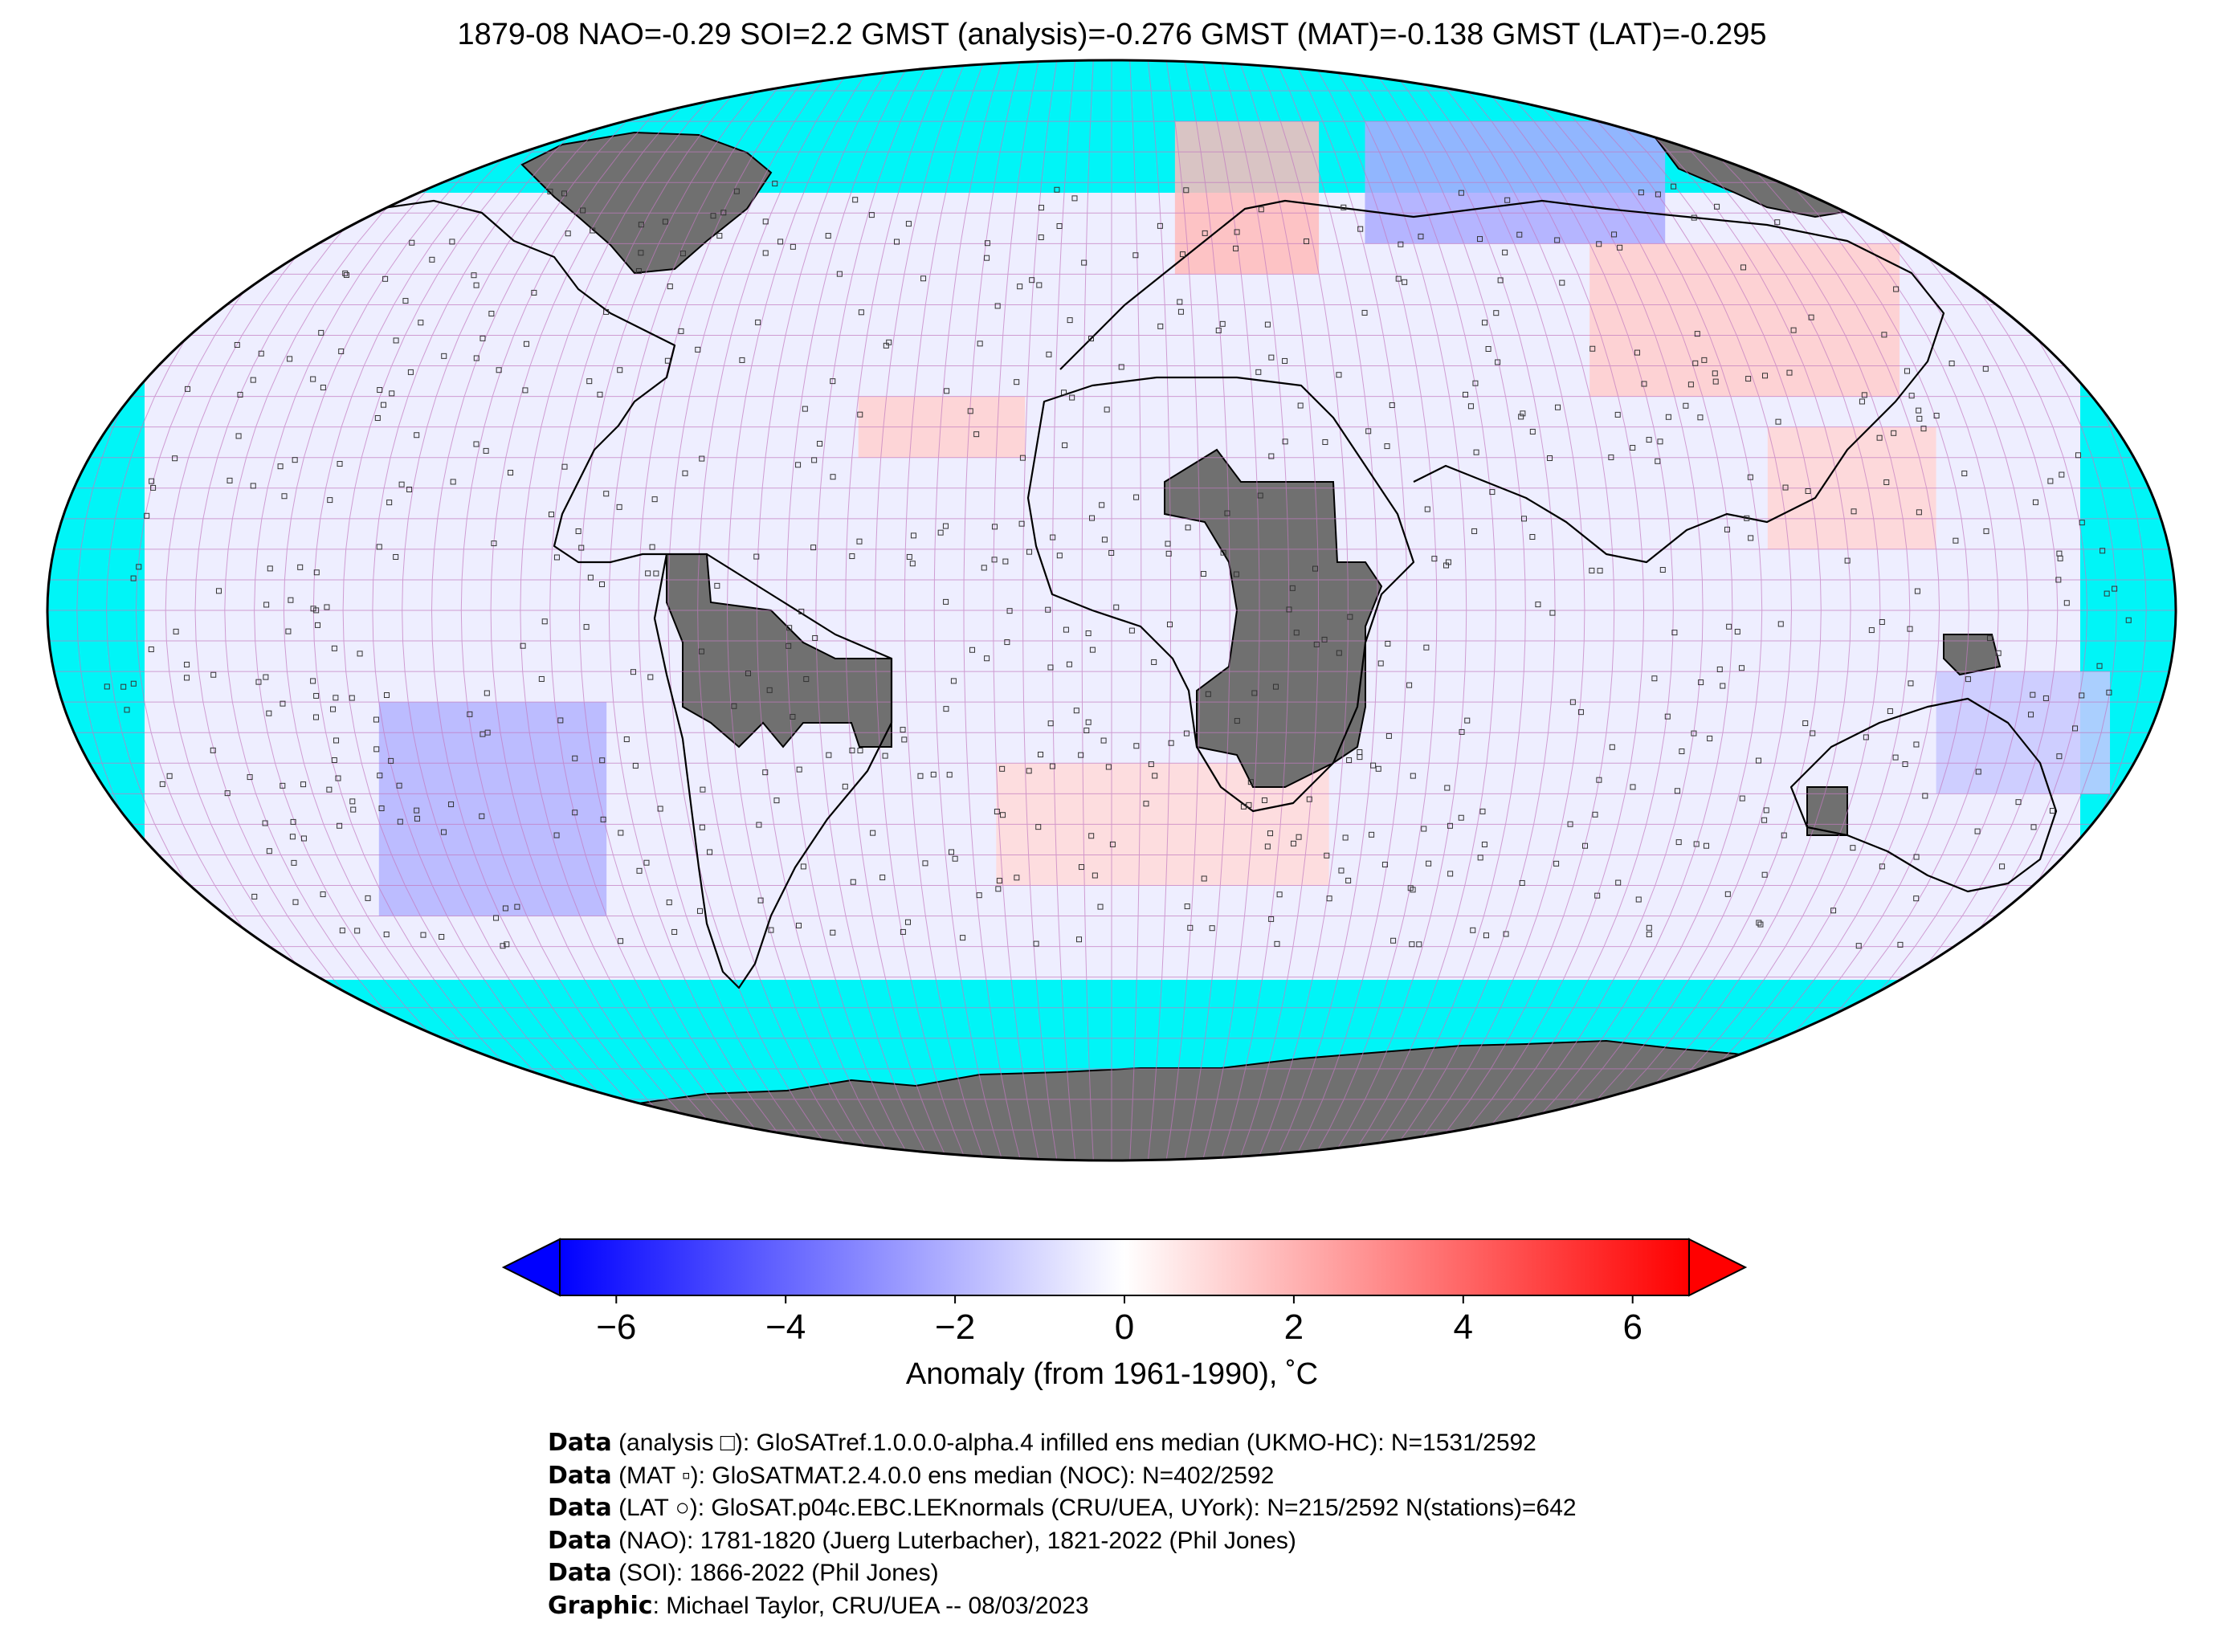 The image size is (2224, 1652). Describe the element at coordinates (1502, 381) in the screenshot. I see `eurasia-coast` at that location.